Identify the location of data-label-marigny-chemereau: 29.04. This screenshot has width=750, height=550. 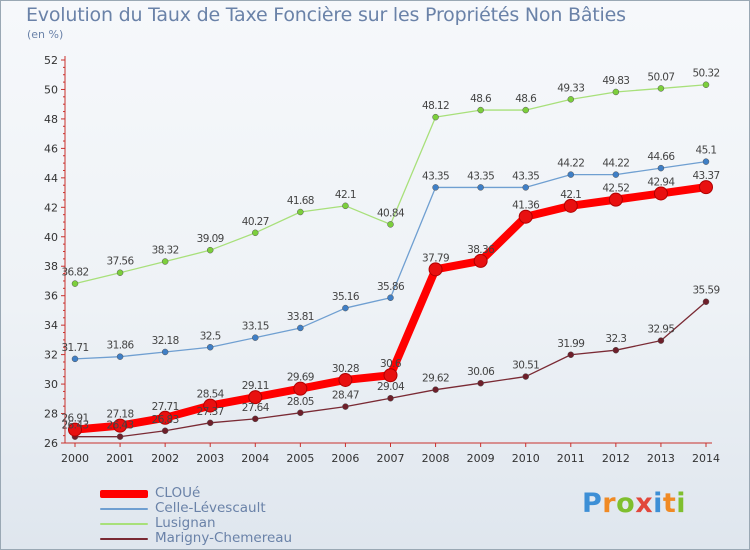
(391, 387).